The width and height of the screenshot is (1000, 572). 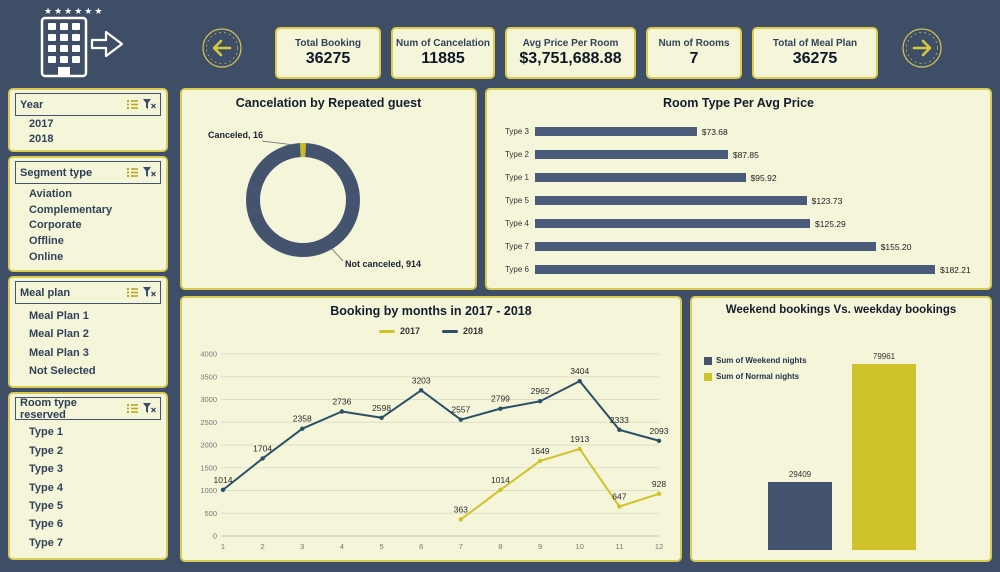 What do you see at coordinates (41, 138) in the screenshot?
I see `slicer-item-2018: 2018` at bounding box center [41, 138].